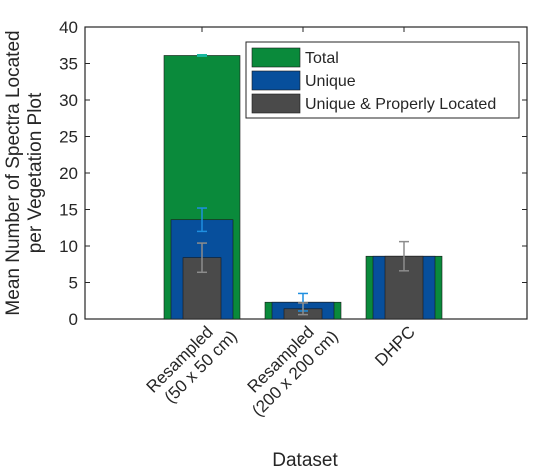 This screenshot has width=533, height=472. I want to click on legend-label-2: Unique & Properly Located, so click(400, 104).